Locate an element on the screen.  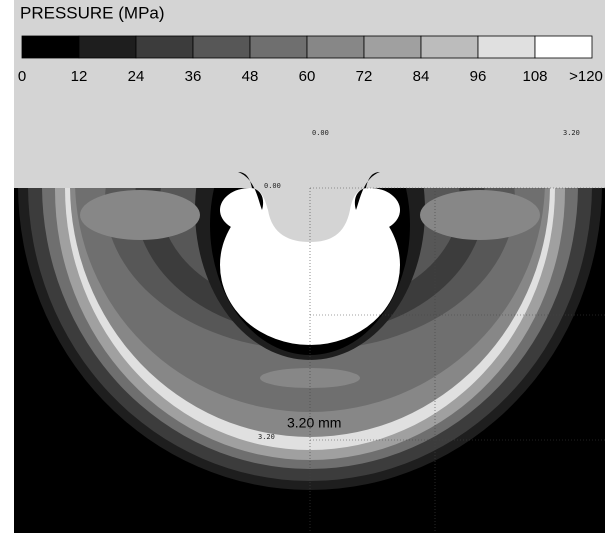
colorbar-label: 0 is located at coordinates (22, 76).